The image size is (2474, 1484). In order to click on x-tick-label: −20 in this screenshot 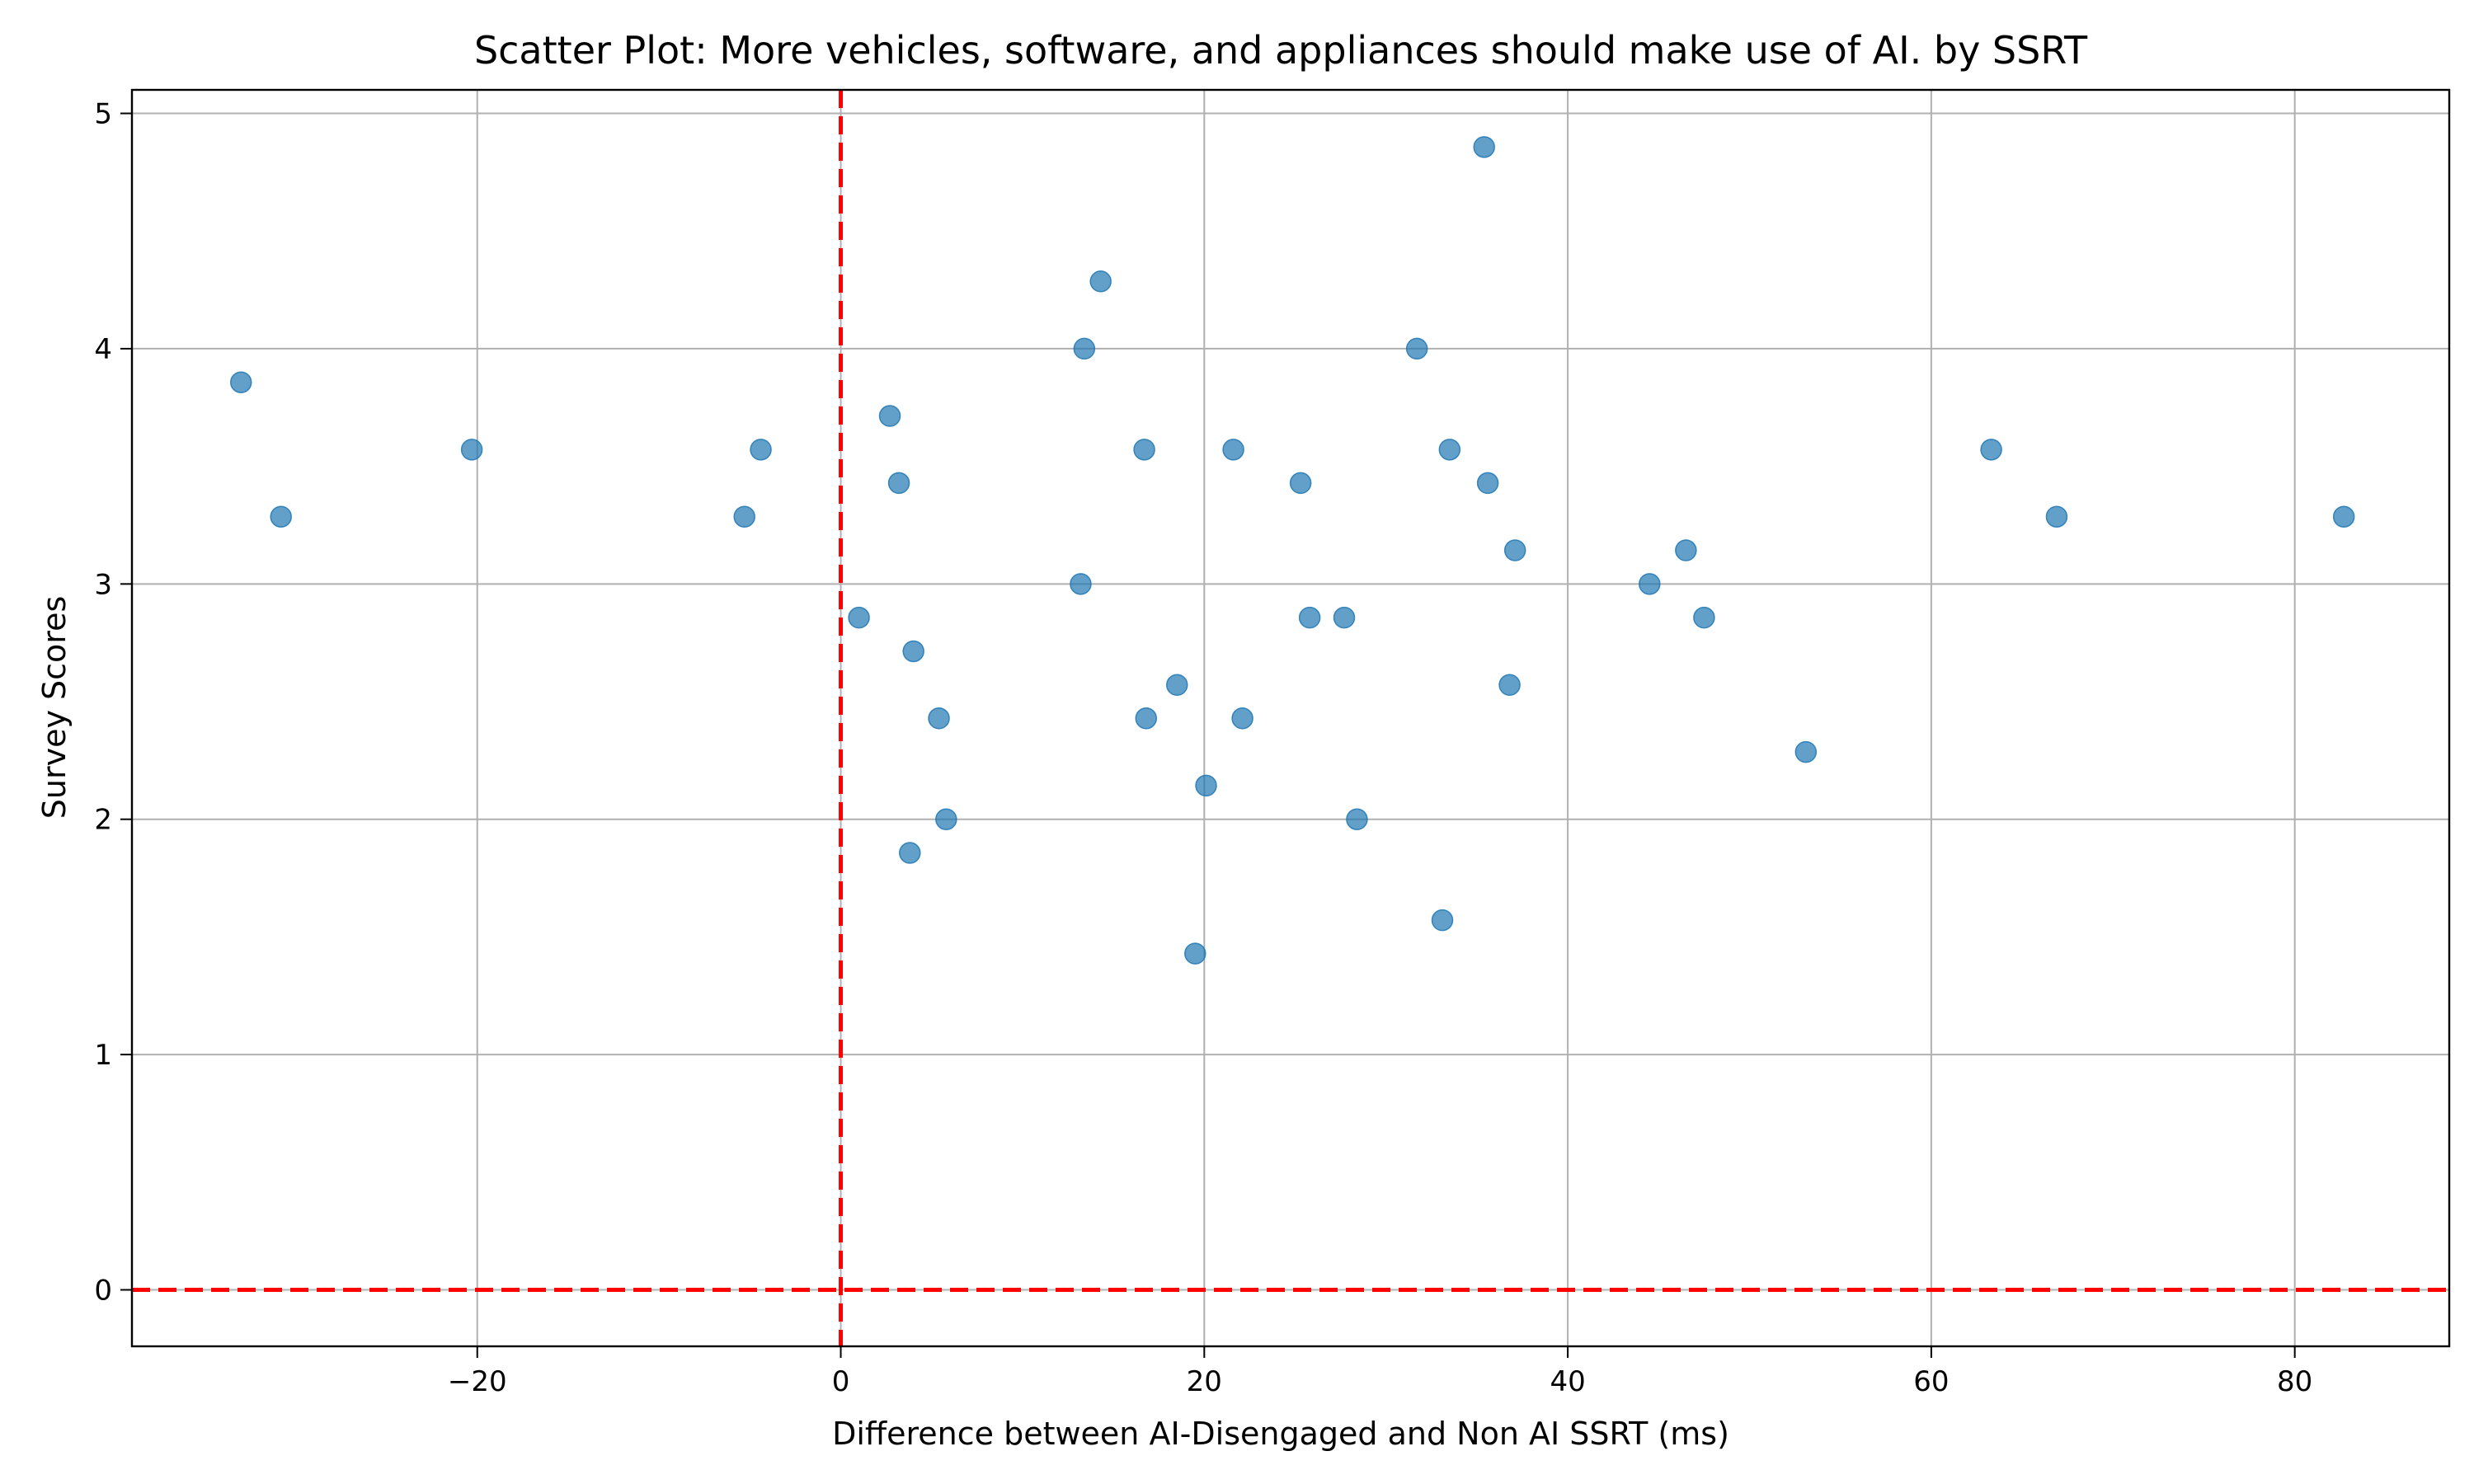, I will do `click(477, 1381)`.